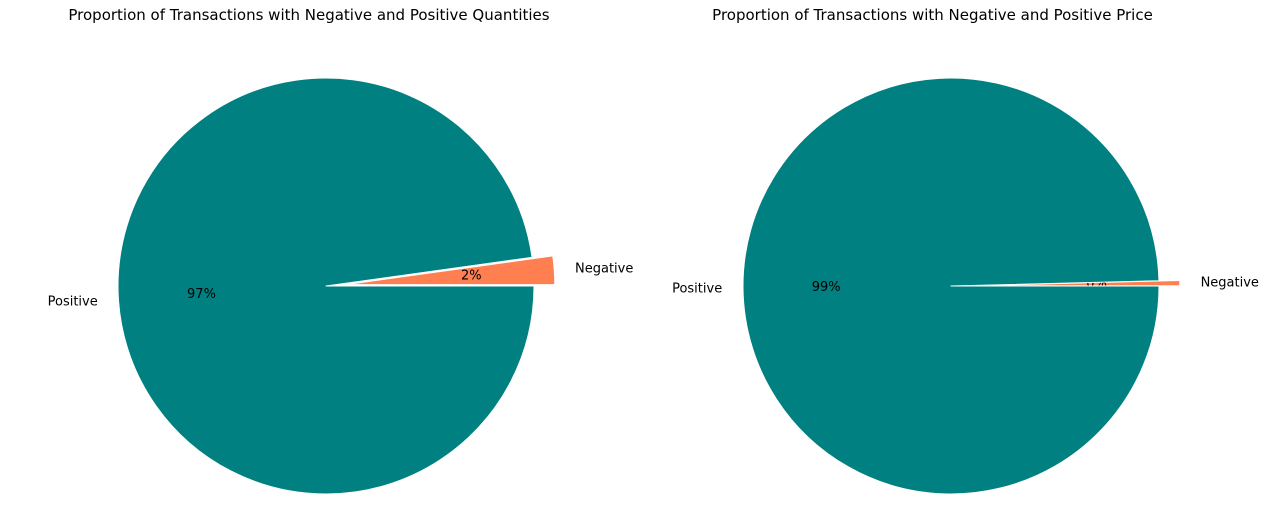  What do you see at coordinates (451, 270) in the screenshot?
I see `pie-slice-negative` at bounding box center [451, 270].